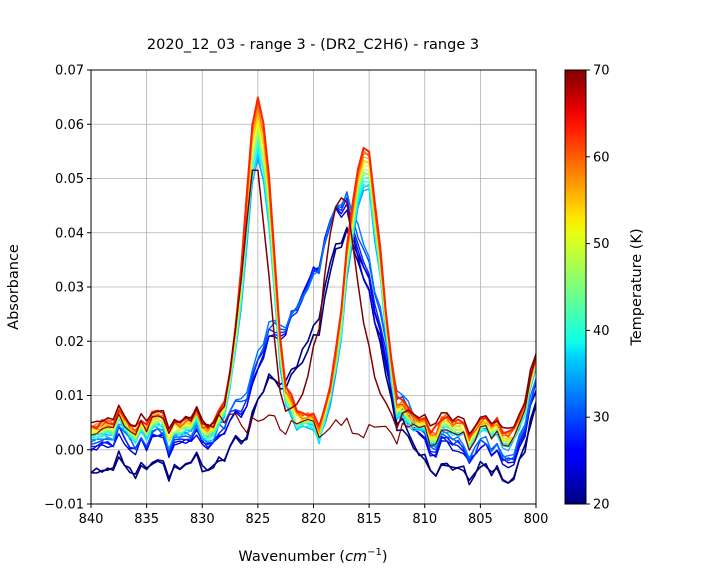 This screenshot has width=720, height=576. What do you see at coordinates (385, 557) in the screenshot?
I see `x-axis-label-close: )` at bounding box center [385, 557].